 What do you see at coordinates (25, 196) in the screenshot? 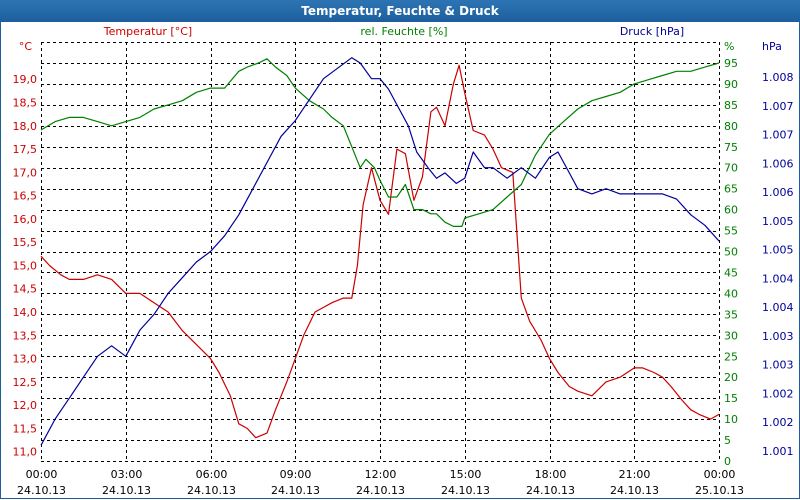
I see `temp-tick-label: 16,5` at bounding box center [25, 196].